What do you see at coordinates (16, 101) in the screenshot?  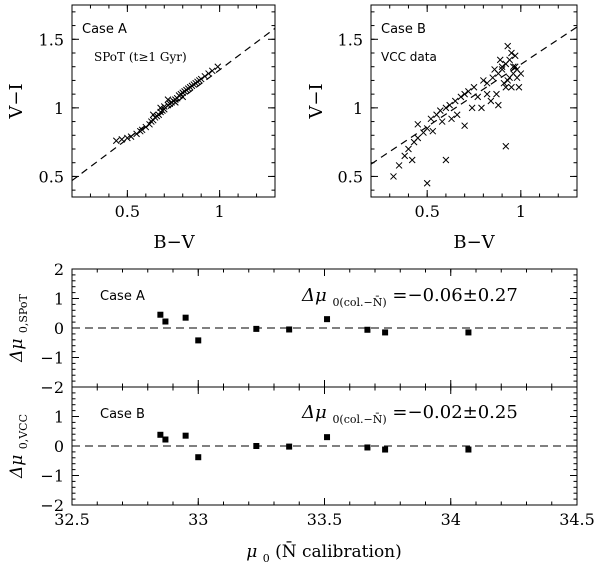 I see `y-axis-label: V−I` at bounding box center [16, 101].